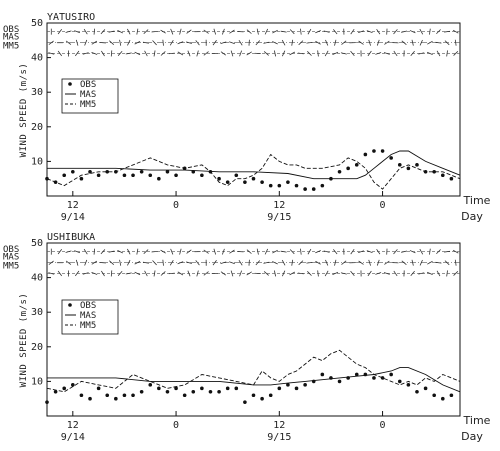  Describe the element at coordinates (11, 37) in the screenshot. I see `vector-row-label: MAS` at that location.